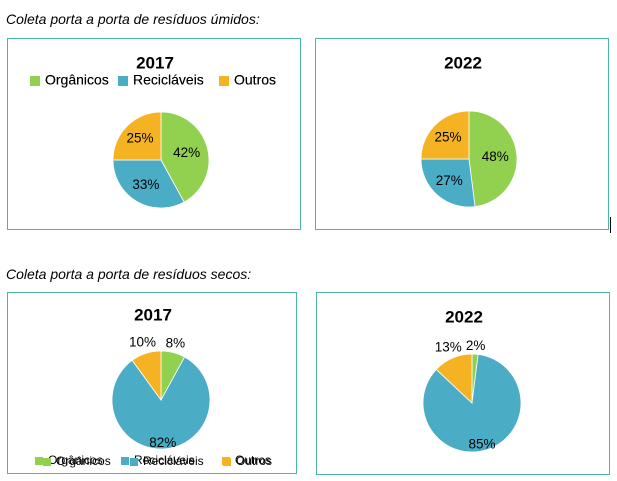 The width and height of the screenshot is (617, 481). I want to click on pie-chart-wet-2017: 2017 Orgânicos Recicláveis Outros 42% 33% 25%, so click(153, 131).